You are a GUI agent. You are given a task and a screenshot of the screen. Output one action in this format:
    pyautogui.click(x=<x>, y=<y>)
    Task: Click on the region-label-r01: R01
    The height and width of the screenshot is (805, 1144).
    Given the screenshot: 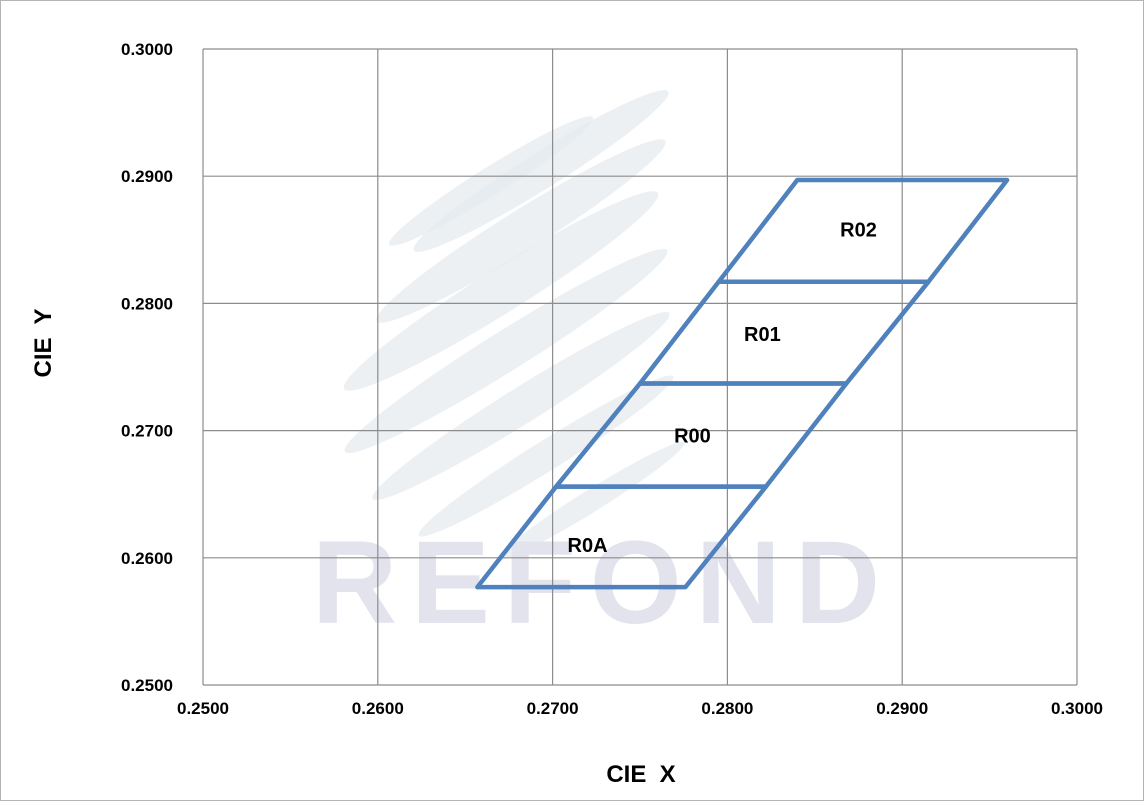 What is the action you would take?
    pyautogui.click(x=762, y=335)
    